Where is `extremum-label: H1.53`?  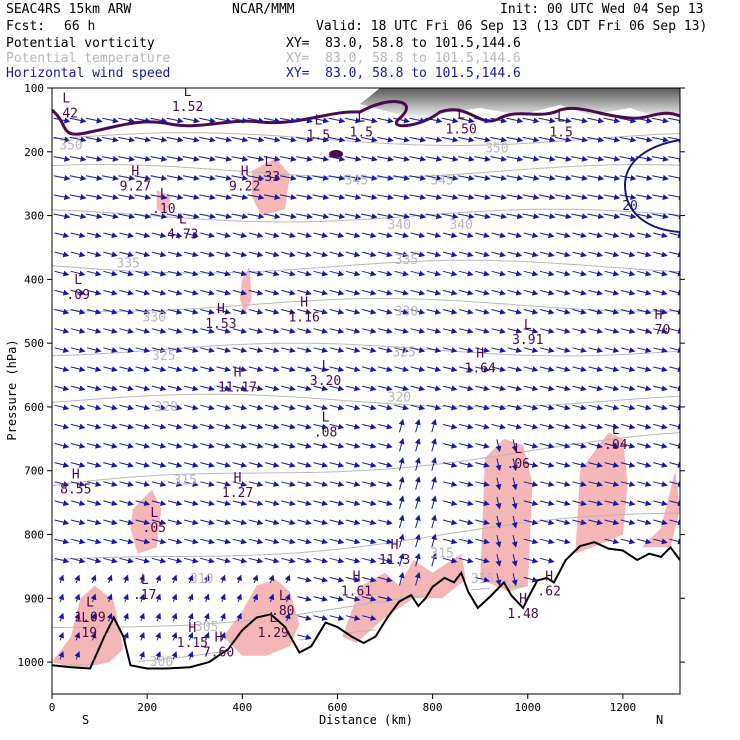 extremum-label: H1.53 is located at coordinates (220, 317).